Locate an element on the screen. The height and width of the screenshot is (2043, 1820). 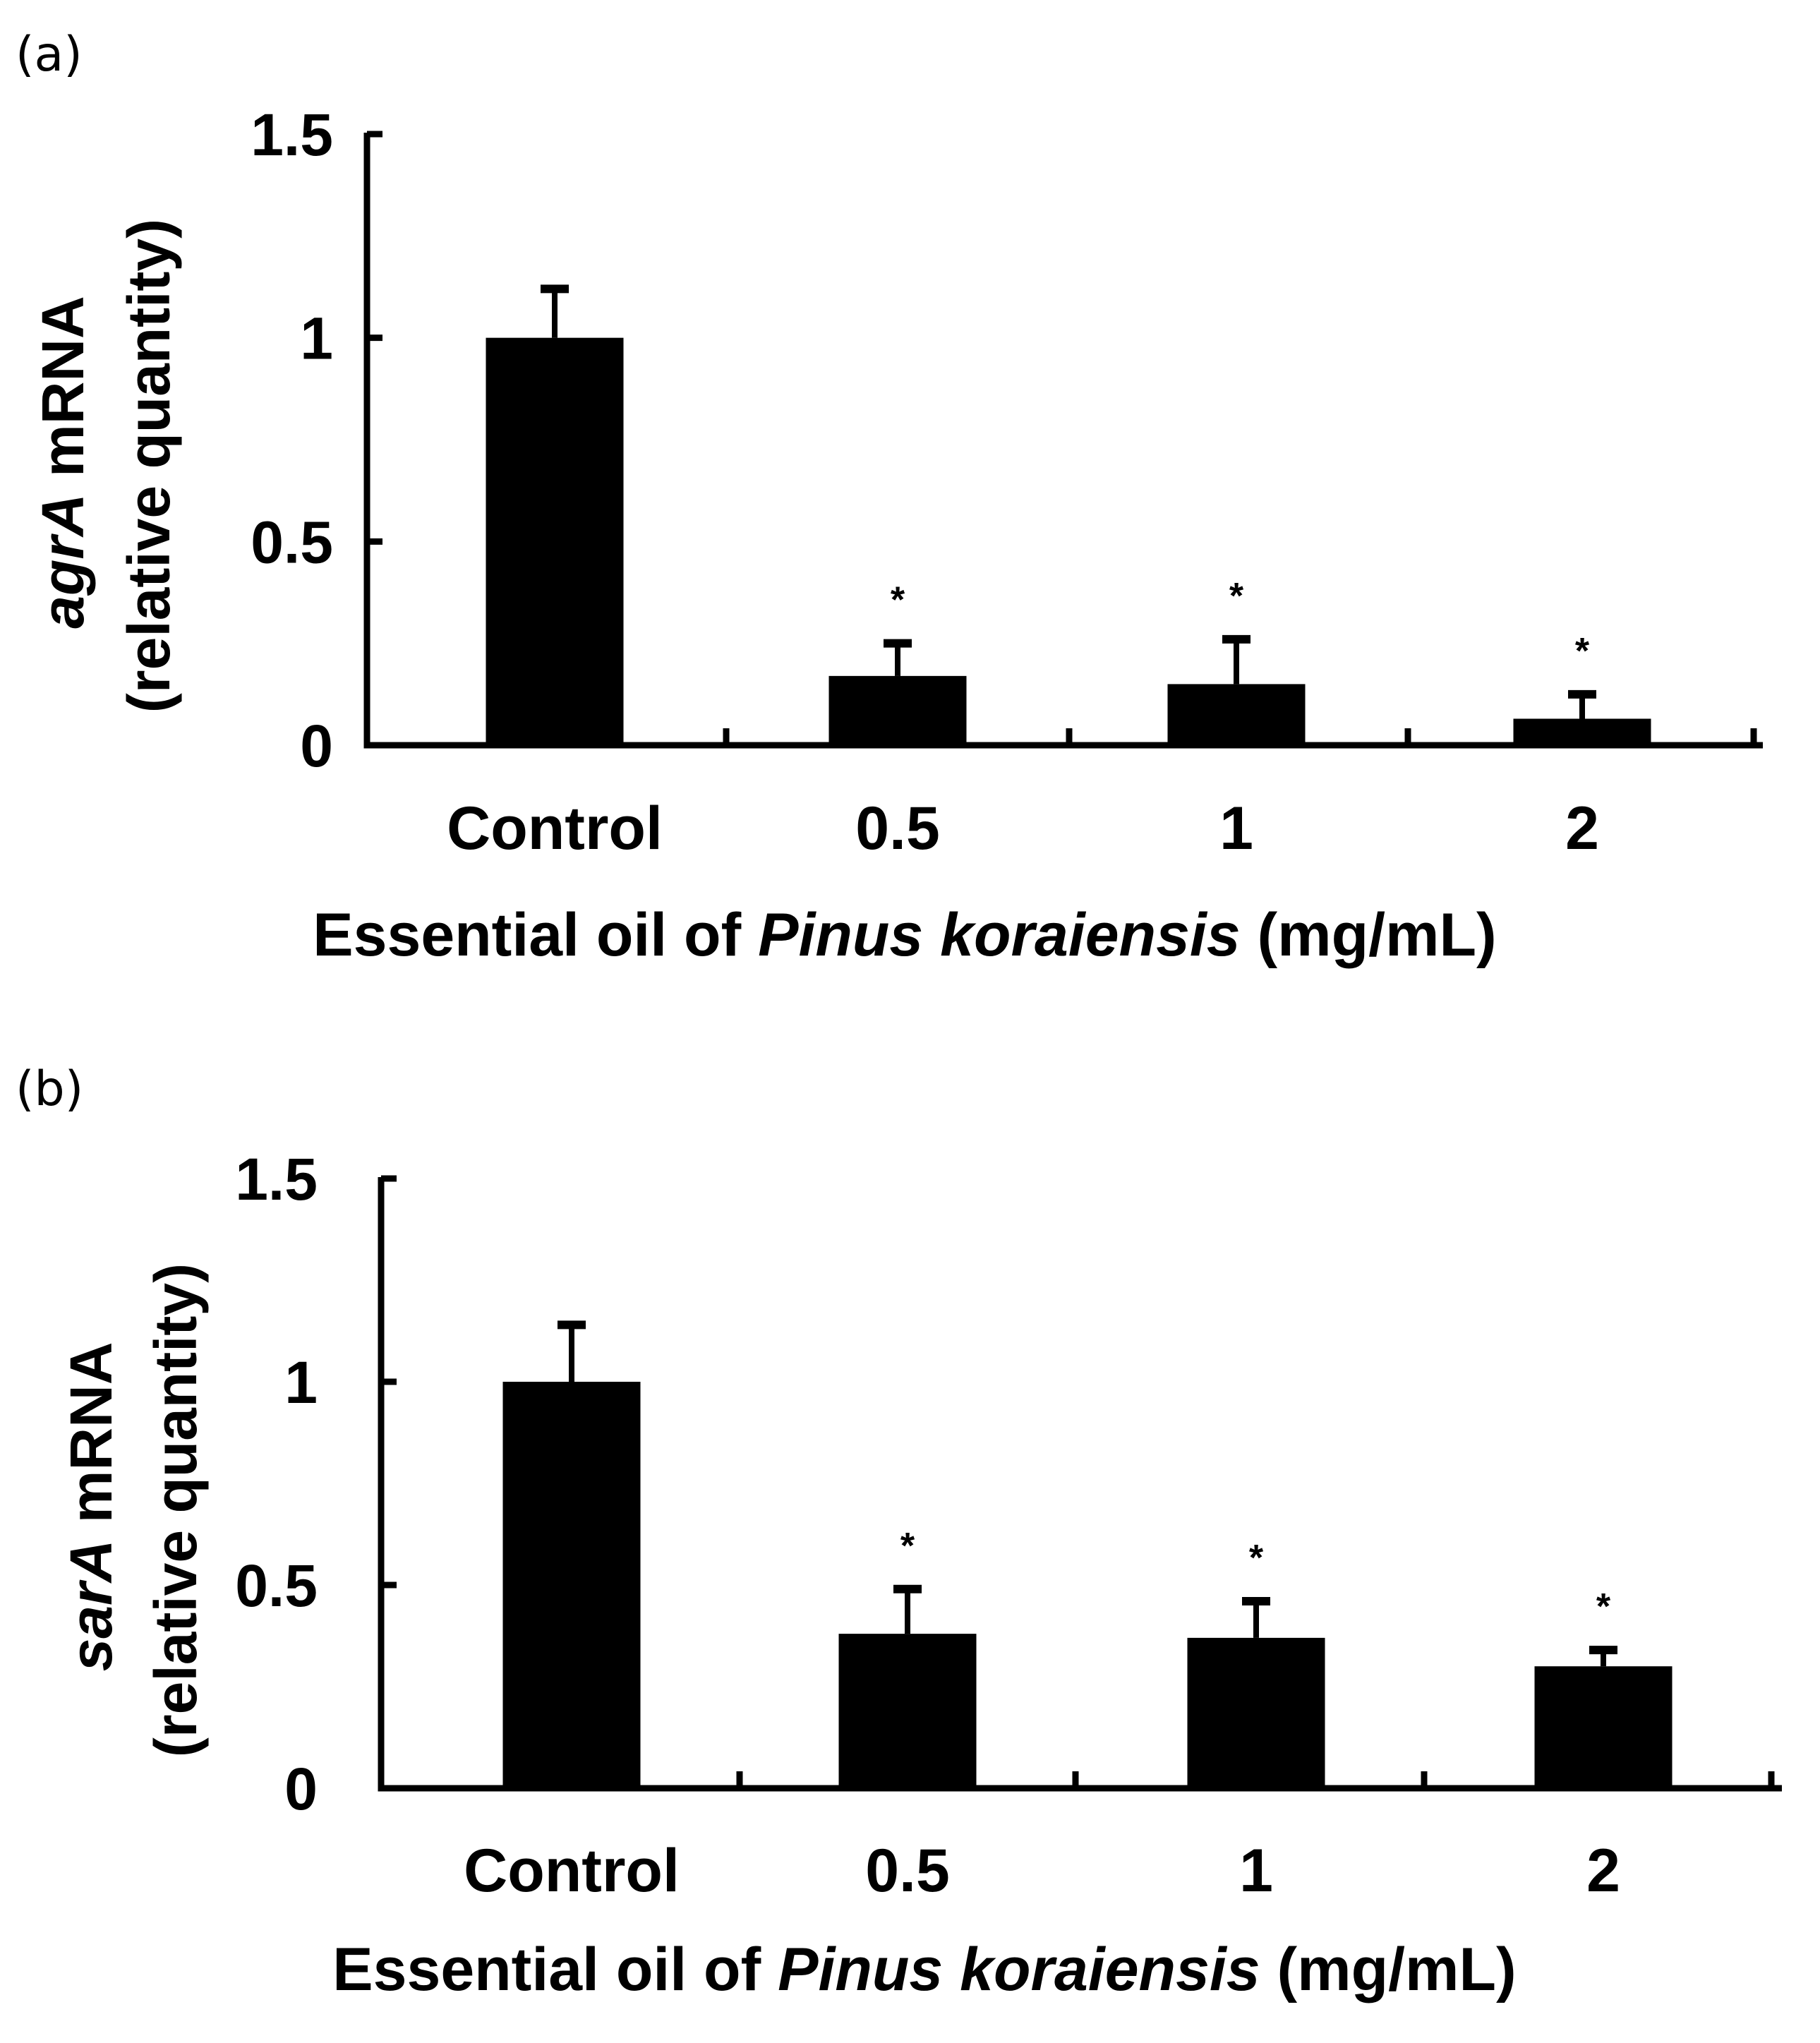
y-axis-label-gene: sarA is located at coordinates (91, 1606).